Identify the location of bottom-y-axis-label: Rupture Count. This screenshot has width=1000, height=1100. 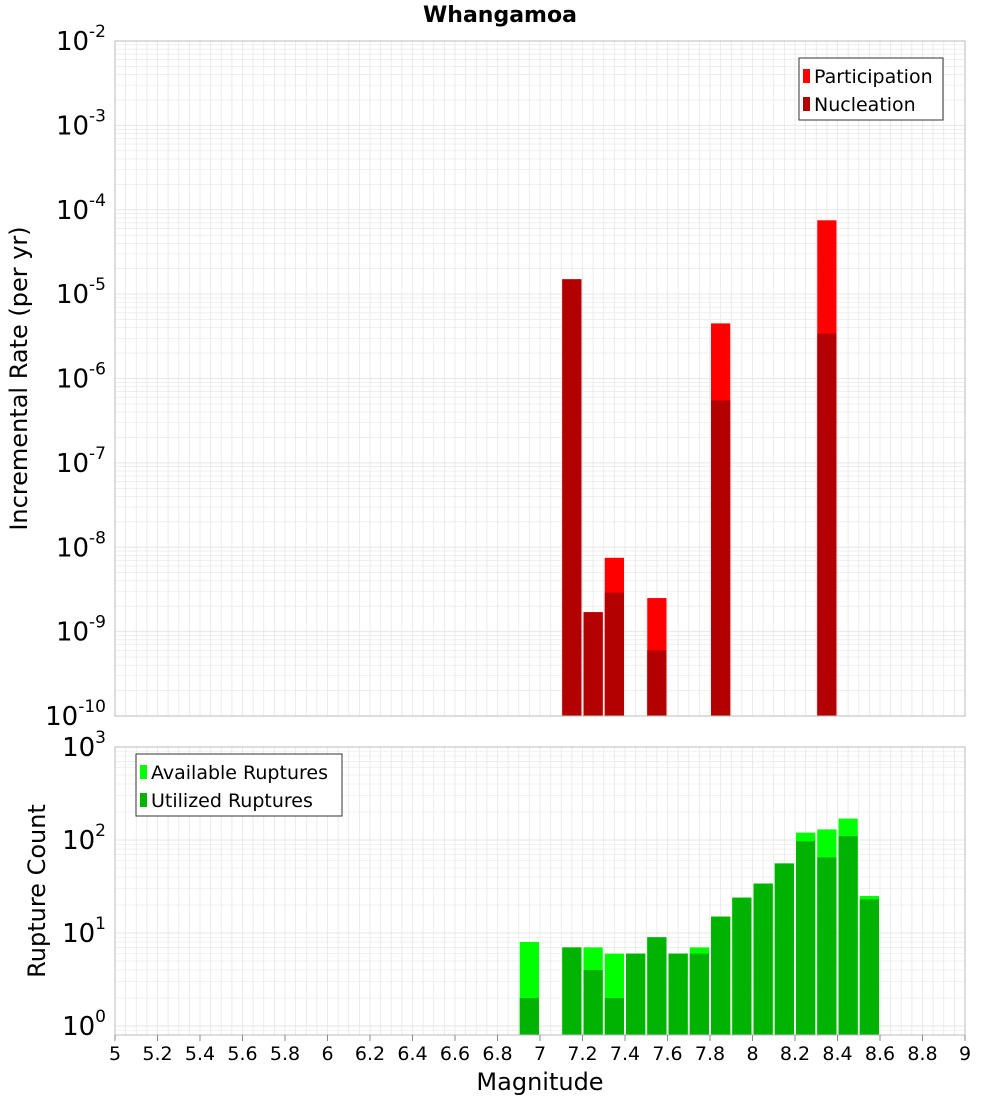
(37, 891).